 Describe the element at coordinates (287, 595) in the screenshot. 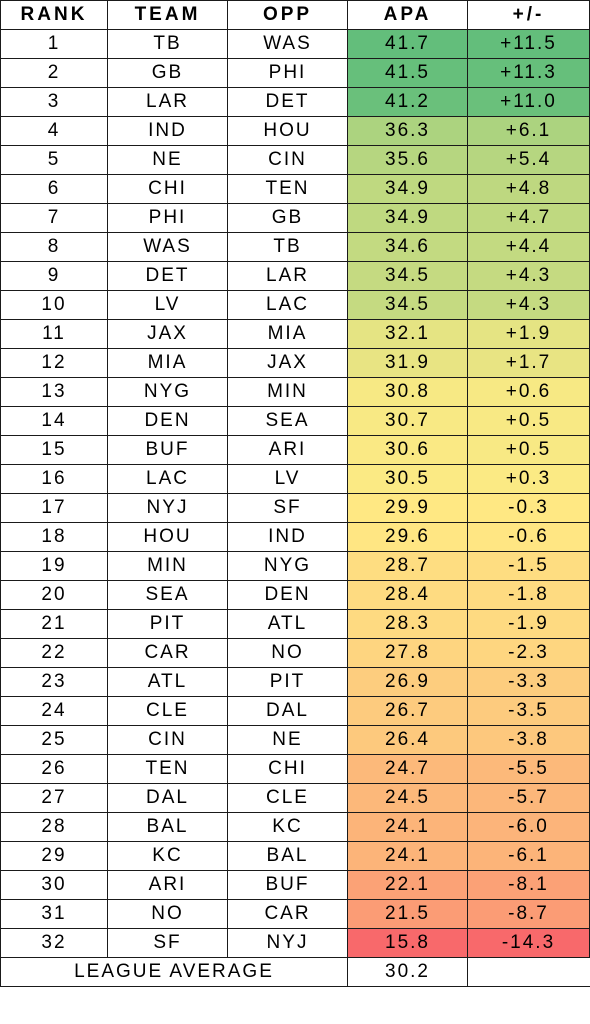

I see `opp-cell: DEN` at that location.